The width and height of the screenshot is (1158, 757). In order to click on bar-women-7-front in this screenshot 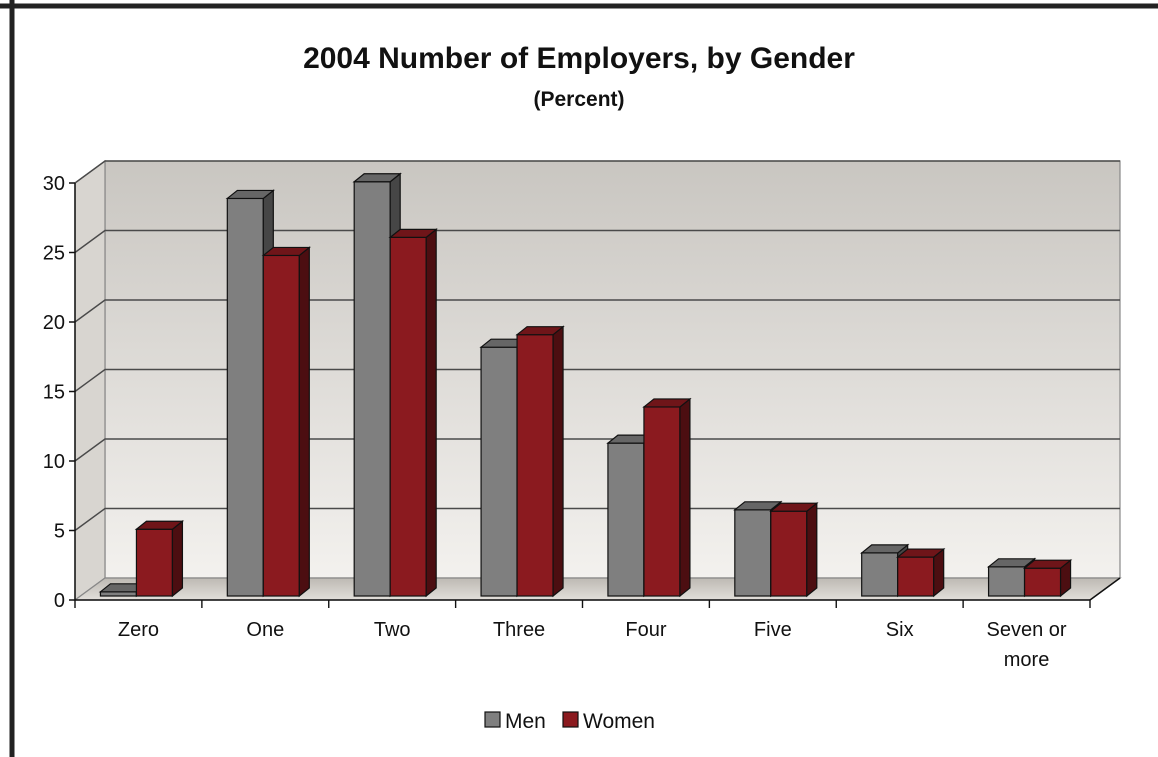, I will do `click(1042, 582)`.